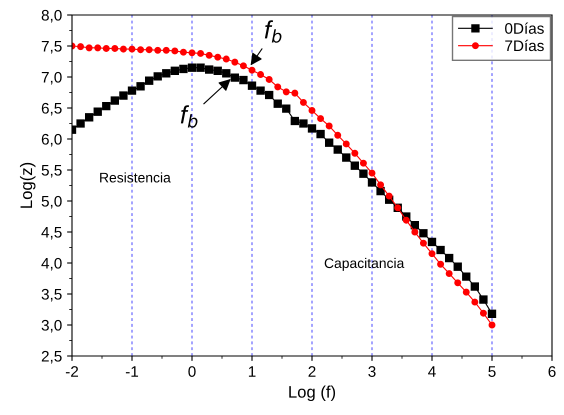  I want to click on x-tick-label: -2, so click(72, 371).